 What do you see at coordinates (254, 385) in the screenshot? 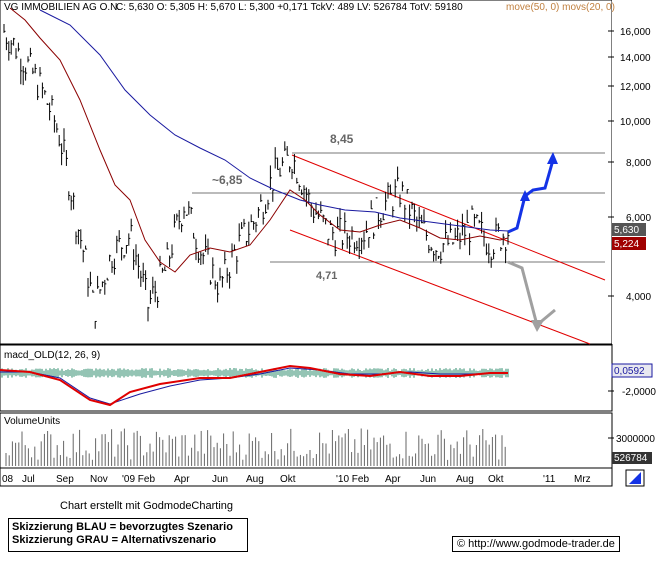
I see `macd-line` at bounding box center [254, 385].